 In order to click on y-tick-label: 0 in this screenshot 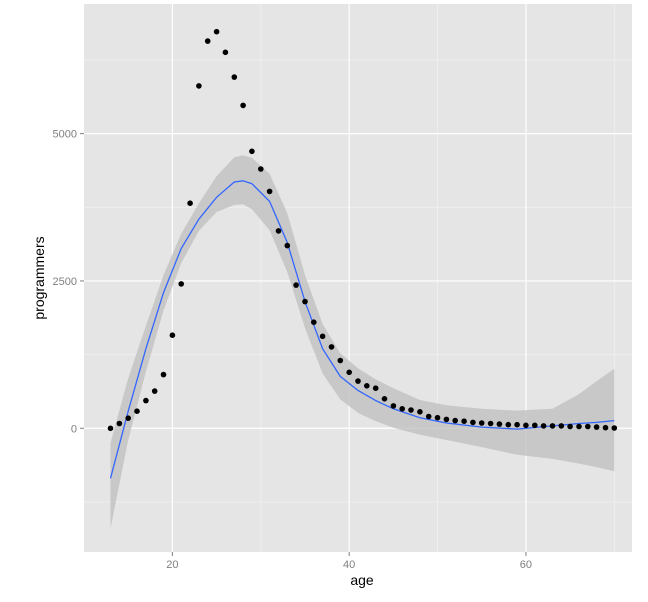, I will do `click(74, 429)`.